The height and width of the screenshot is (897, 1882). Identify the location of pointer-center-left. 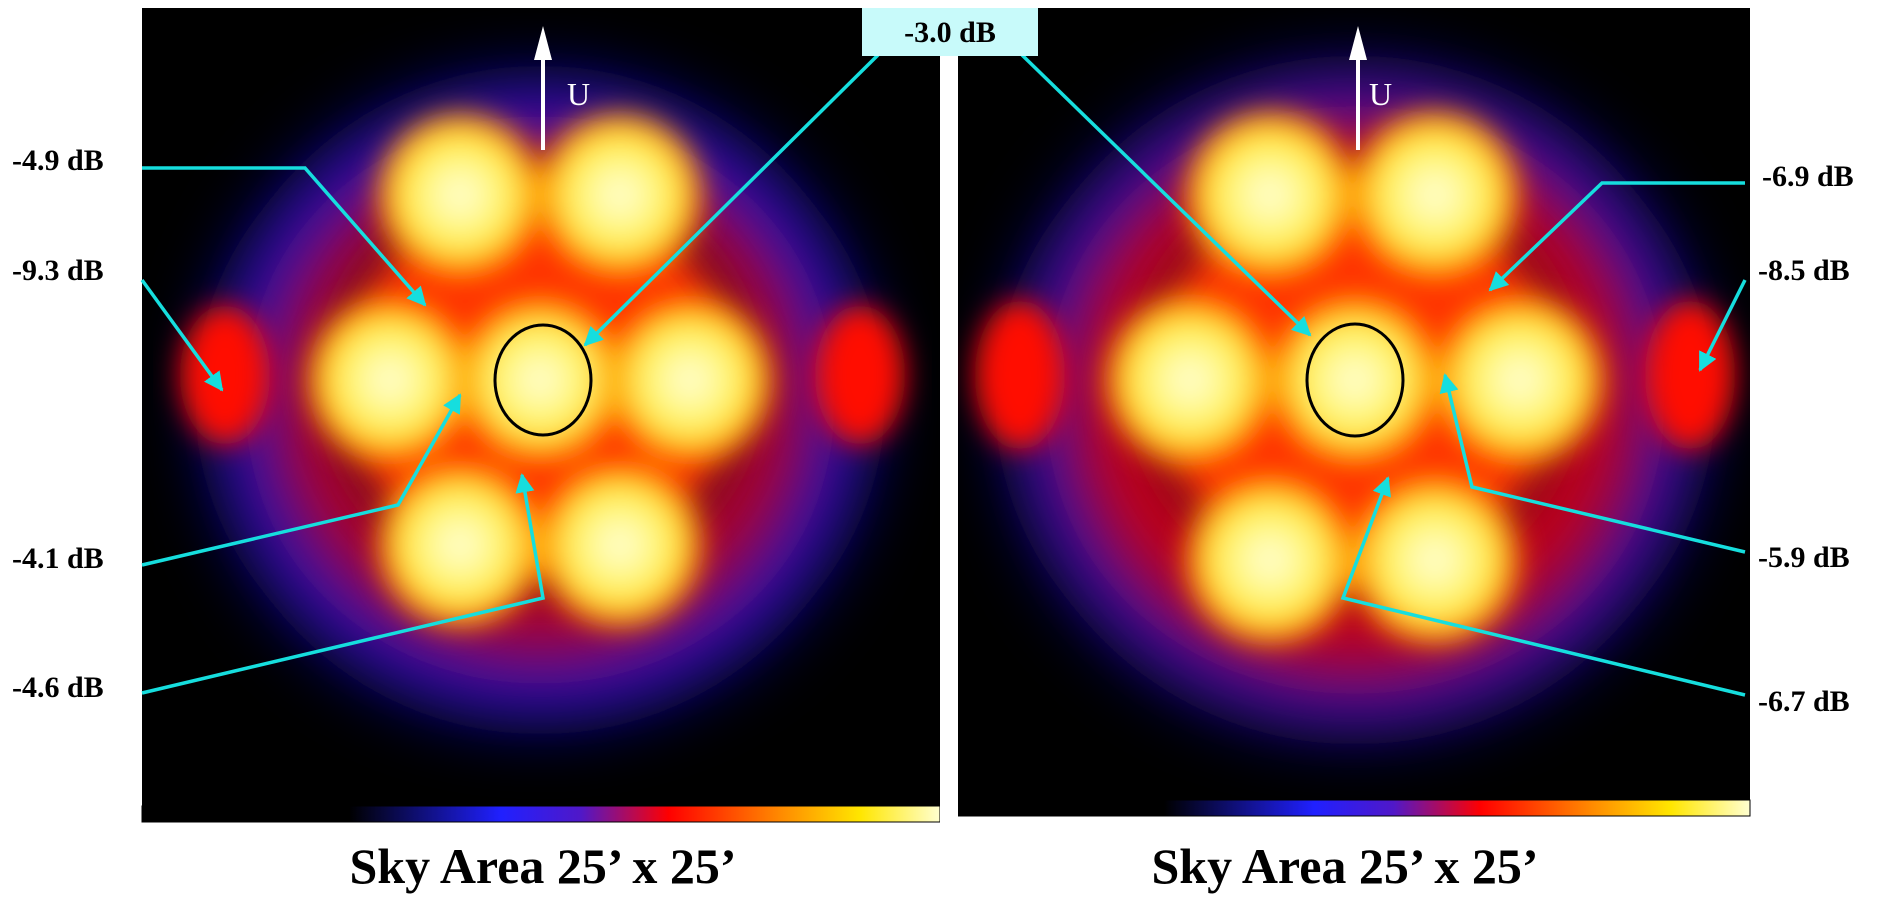
(731, 200).